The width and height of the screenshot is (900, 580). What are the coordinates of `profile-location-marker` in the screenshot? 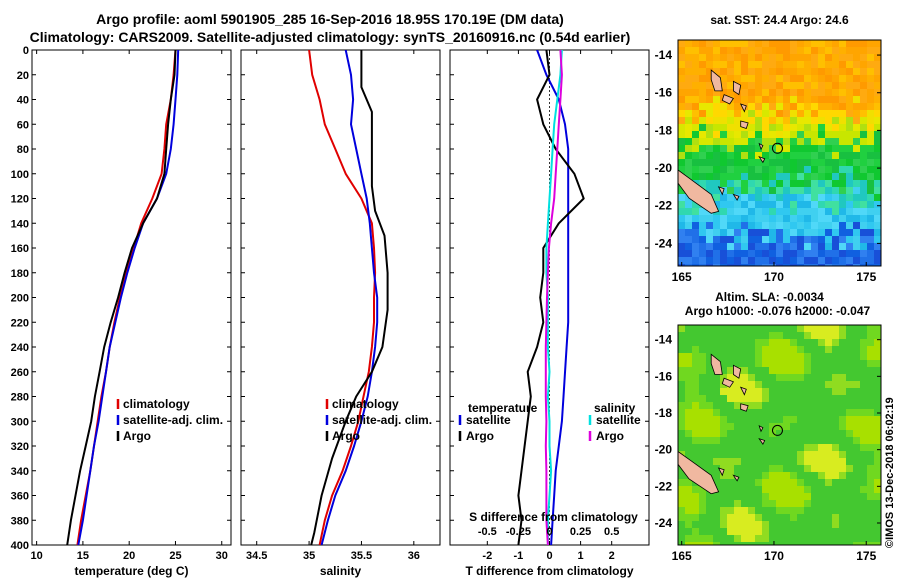 It's located at (777, 148).